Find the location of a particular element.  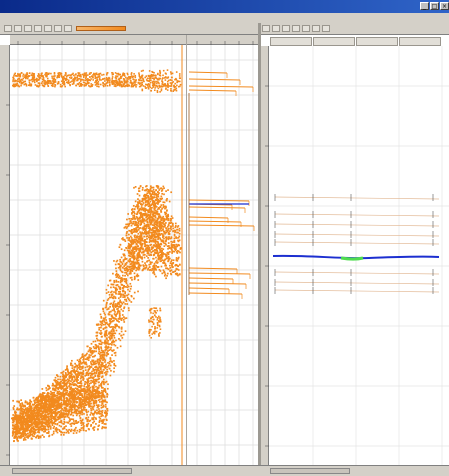

minimize-button: _ is located at coordinates (424, 6).